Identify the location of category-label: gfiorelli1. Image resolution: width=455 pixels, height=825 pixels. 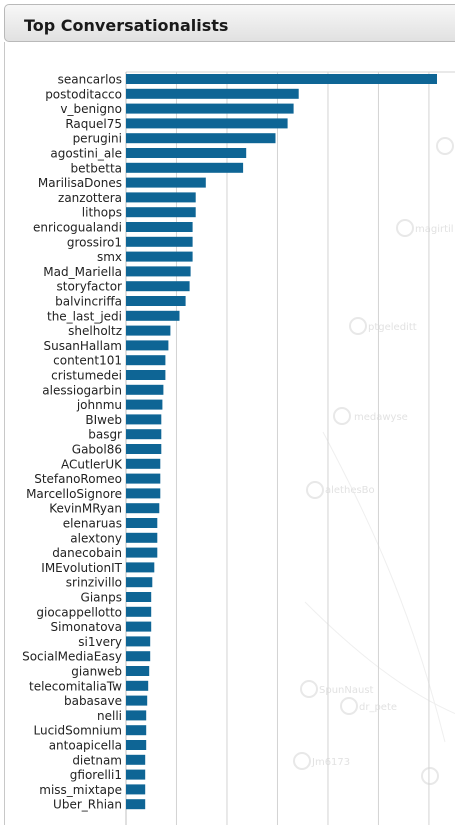
(96, 775).